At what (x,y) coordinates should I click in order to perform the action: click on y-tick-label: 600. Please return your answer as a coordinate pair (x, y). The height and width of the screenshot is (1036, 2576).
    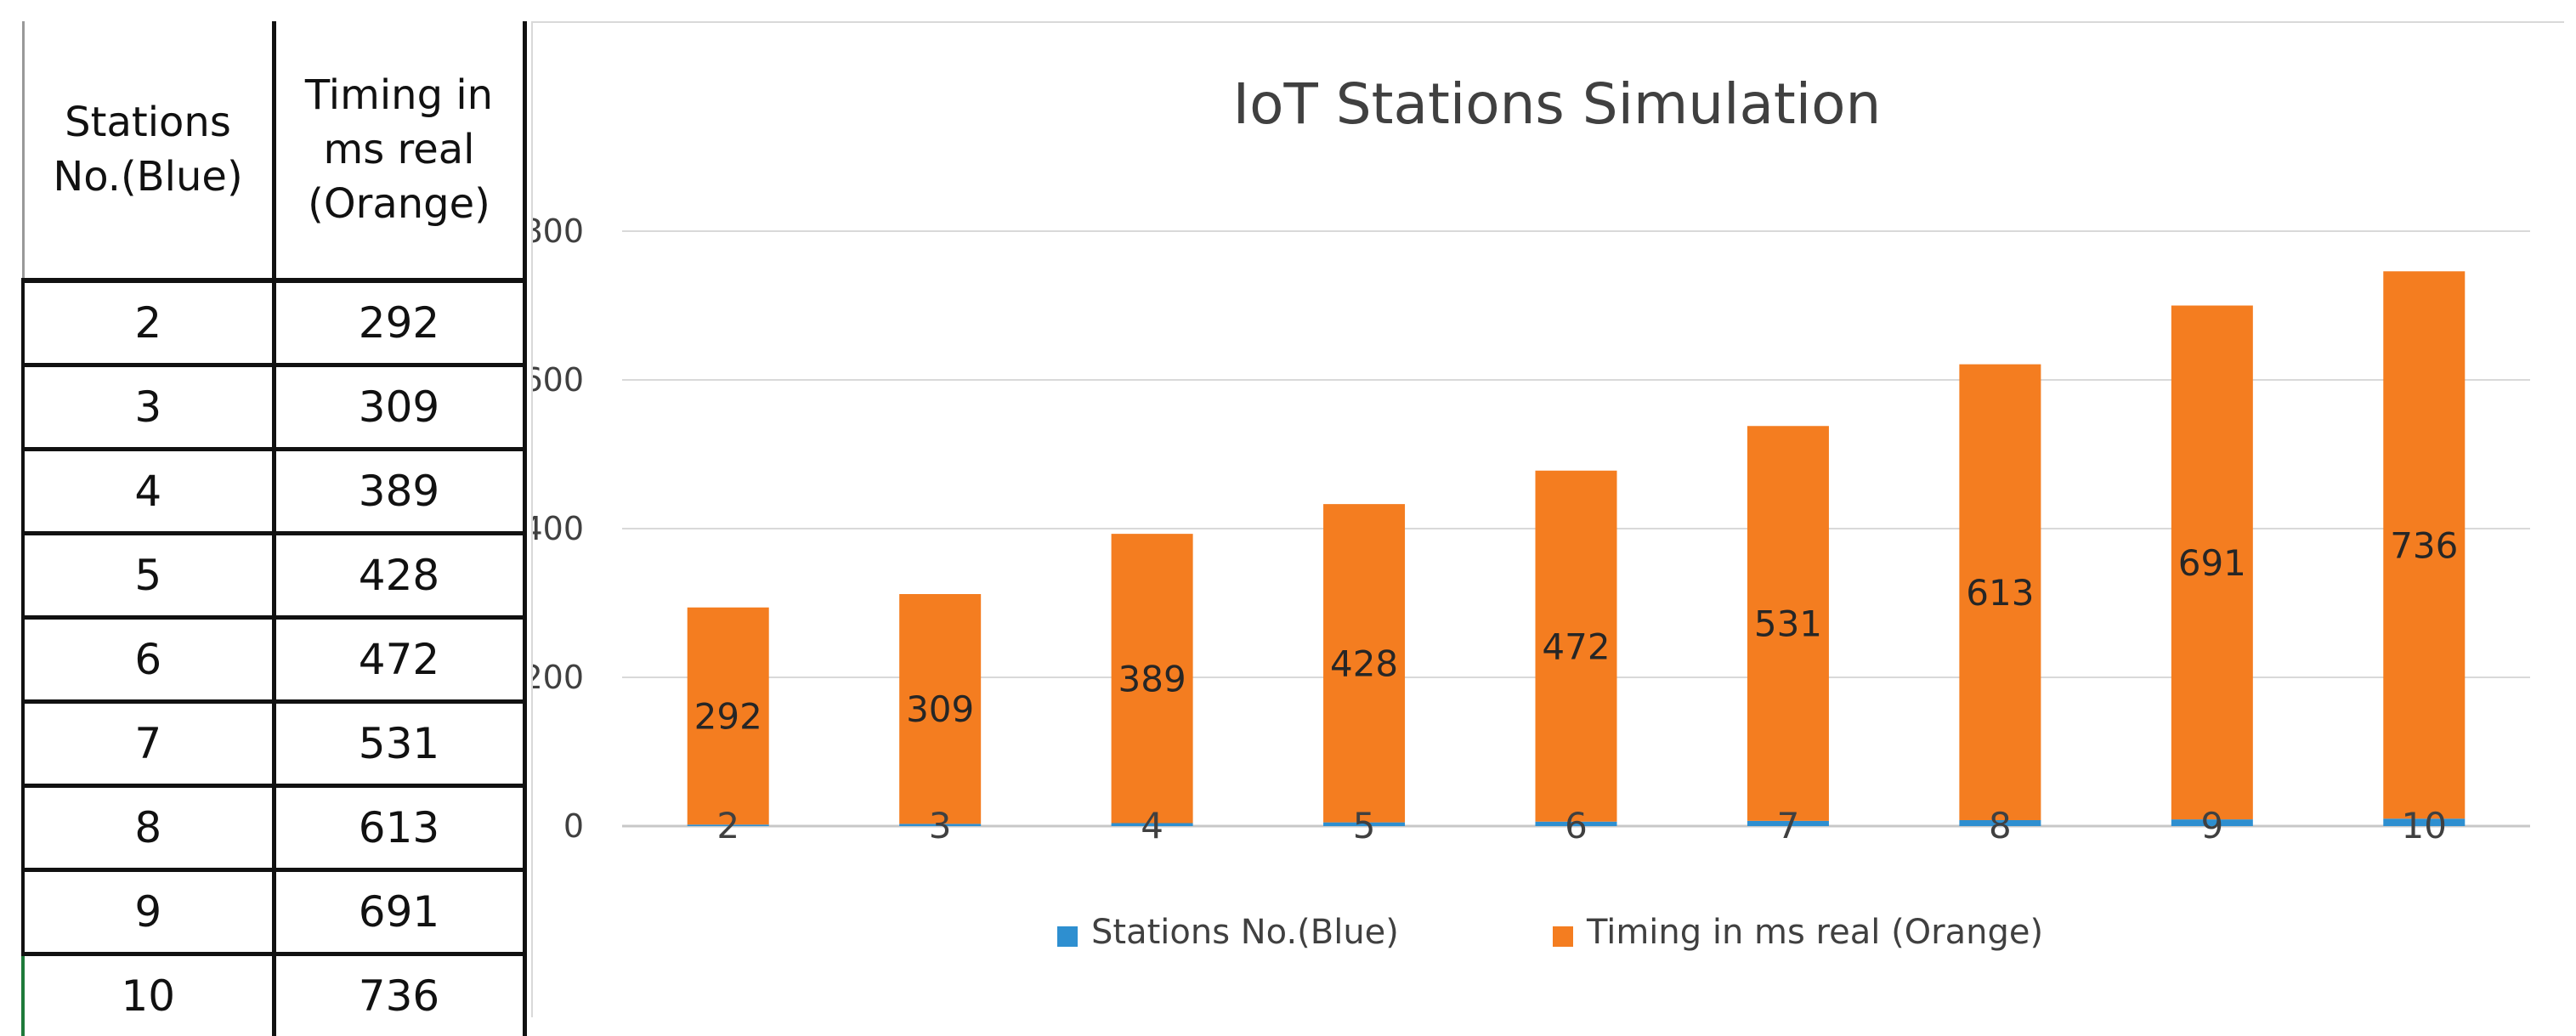
    Looking at the image, I should click on (558, 380).